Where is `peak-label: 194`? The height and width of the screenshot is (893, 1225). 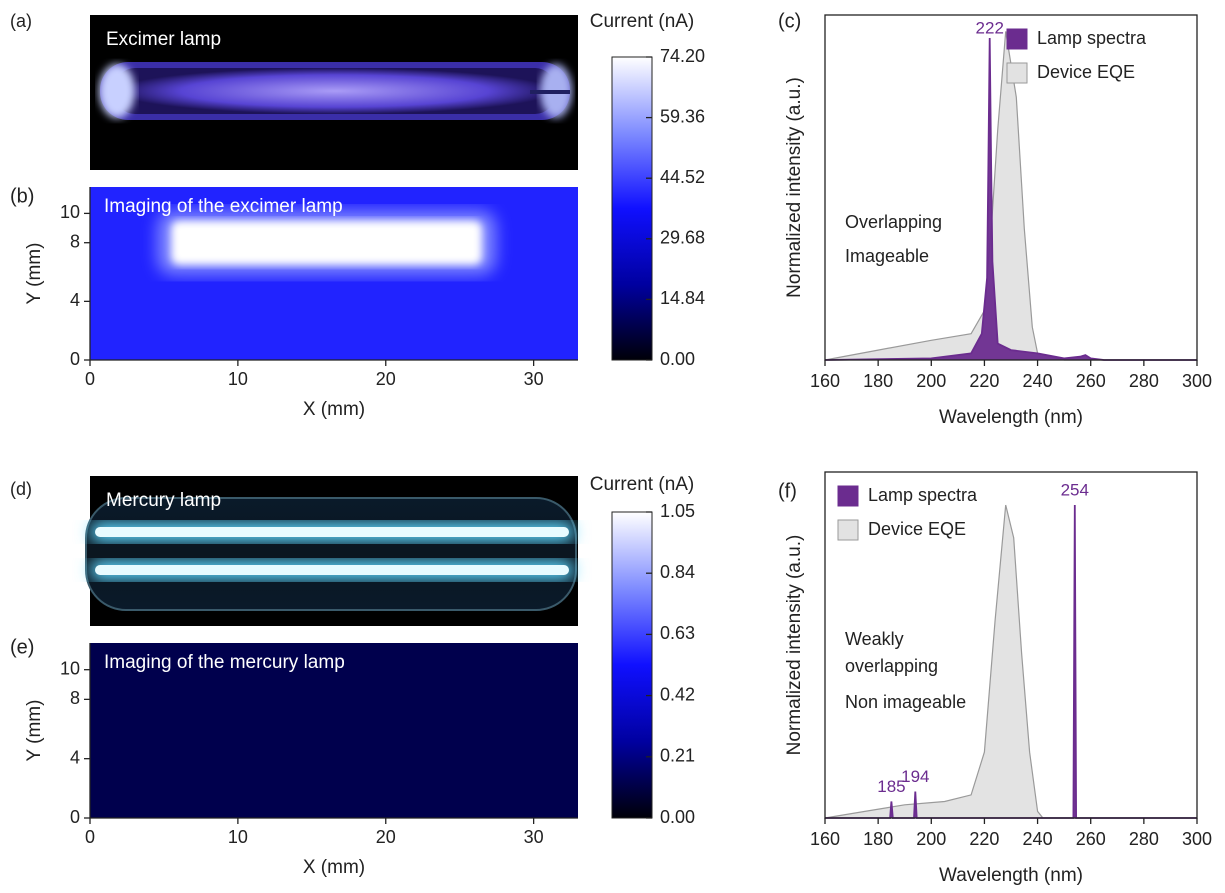 peak-label: 194 is located at coordinates (915, 776).